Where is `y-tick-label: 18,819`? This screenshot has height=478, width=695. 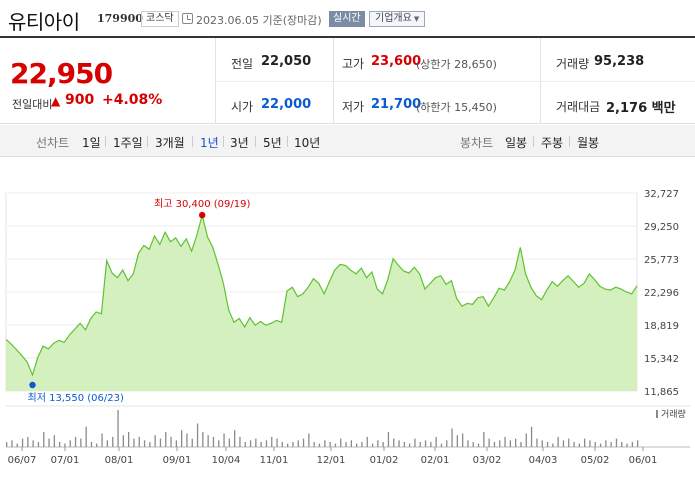 y-tick-label: 18,819 is located at coordinates (661, 326).